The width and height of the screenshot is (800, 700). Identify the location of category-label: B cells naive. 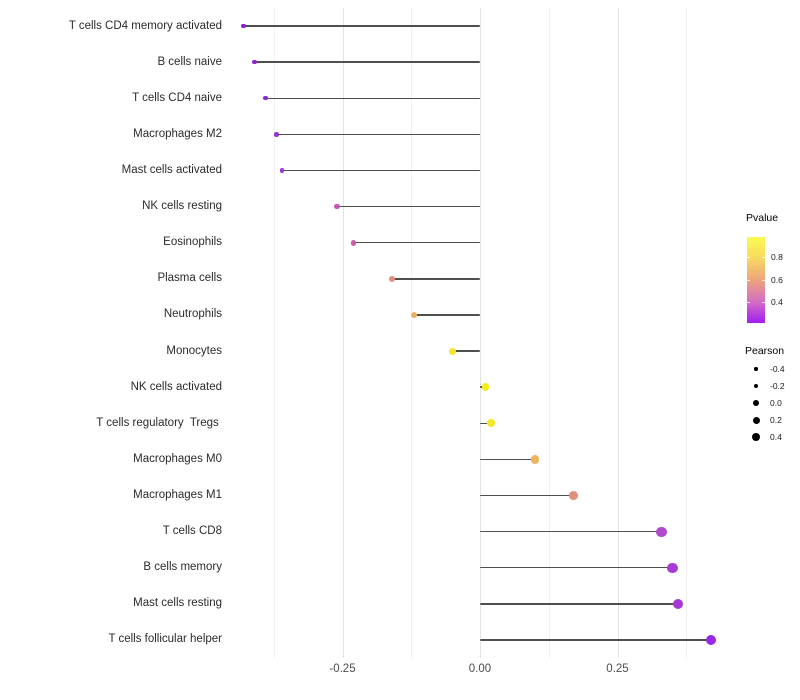
(189, 61).